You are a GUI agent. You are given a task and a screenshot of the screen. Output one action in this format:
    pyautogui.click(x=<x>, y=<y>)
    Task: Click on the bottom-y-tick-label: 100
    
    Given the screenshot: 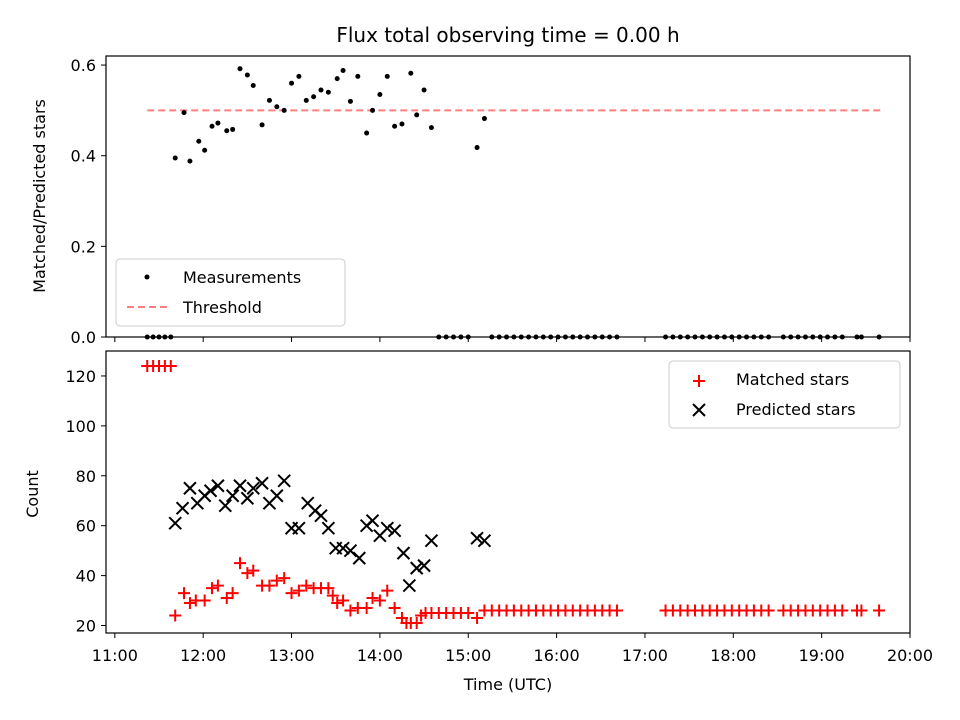 What is the action you would take?
    pyautogui.click(x=80, y=426)
    